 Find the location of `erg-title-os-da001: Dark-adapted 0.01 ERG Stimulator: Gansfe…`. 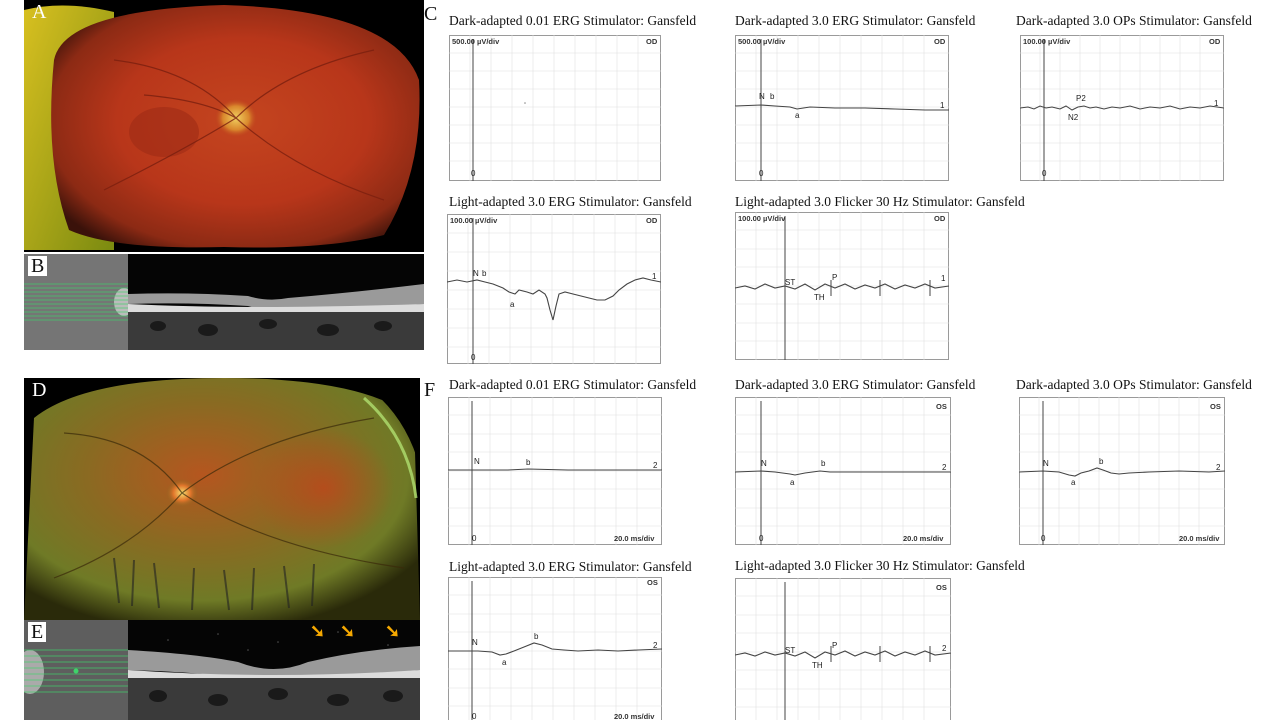

erg-title-os-da001: Dark-adapted 0.01 ERG Stimulator: Gansfe… is located at coordinates (573, 384).